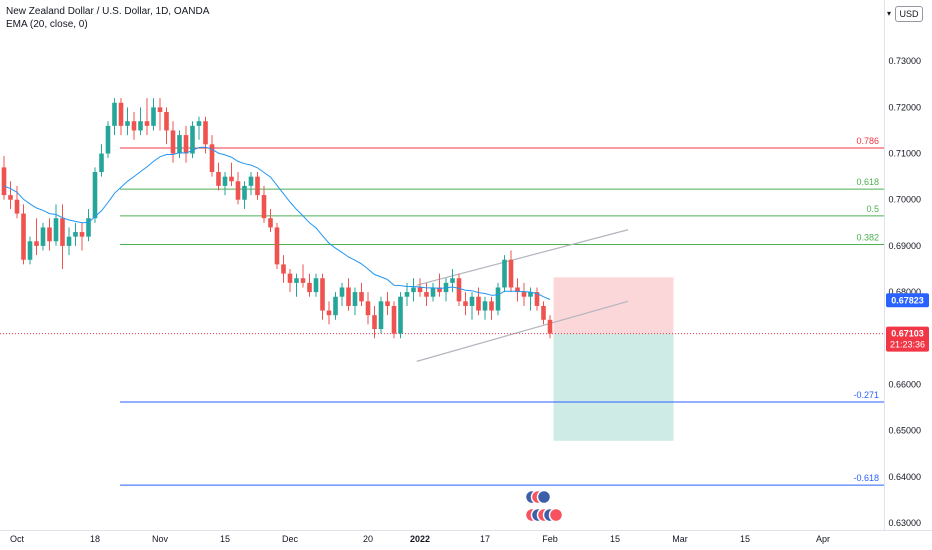 The width and height of the screenshot is (932, 550). What do you see at coordinates (823, 539) in the screenshot?
I see `time-tick-label: Apr` at bounding box center [823, 539].